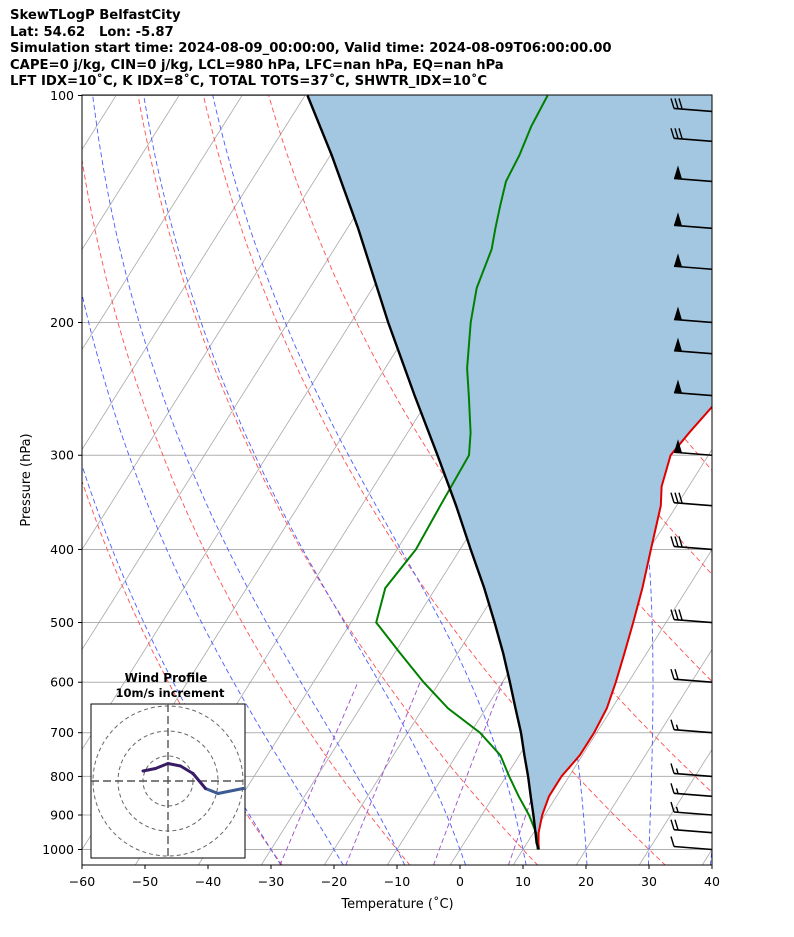 Image resolution: width=794 pixels, height=937 pixels. I want to click on y-tick-label: 500, so click(62, 622).